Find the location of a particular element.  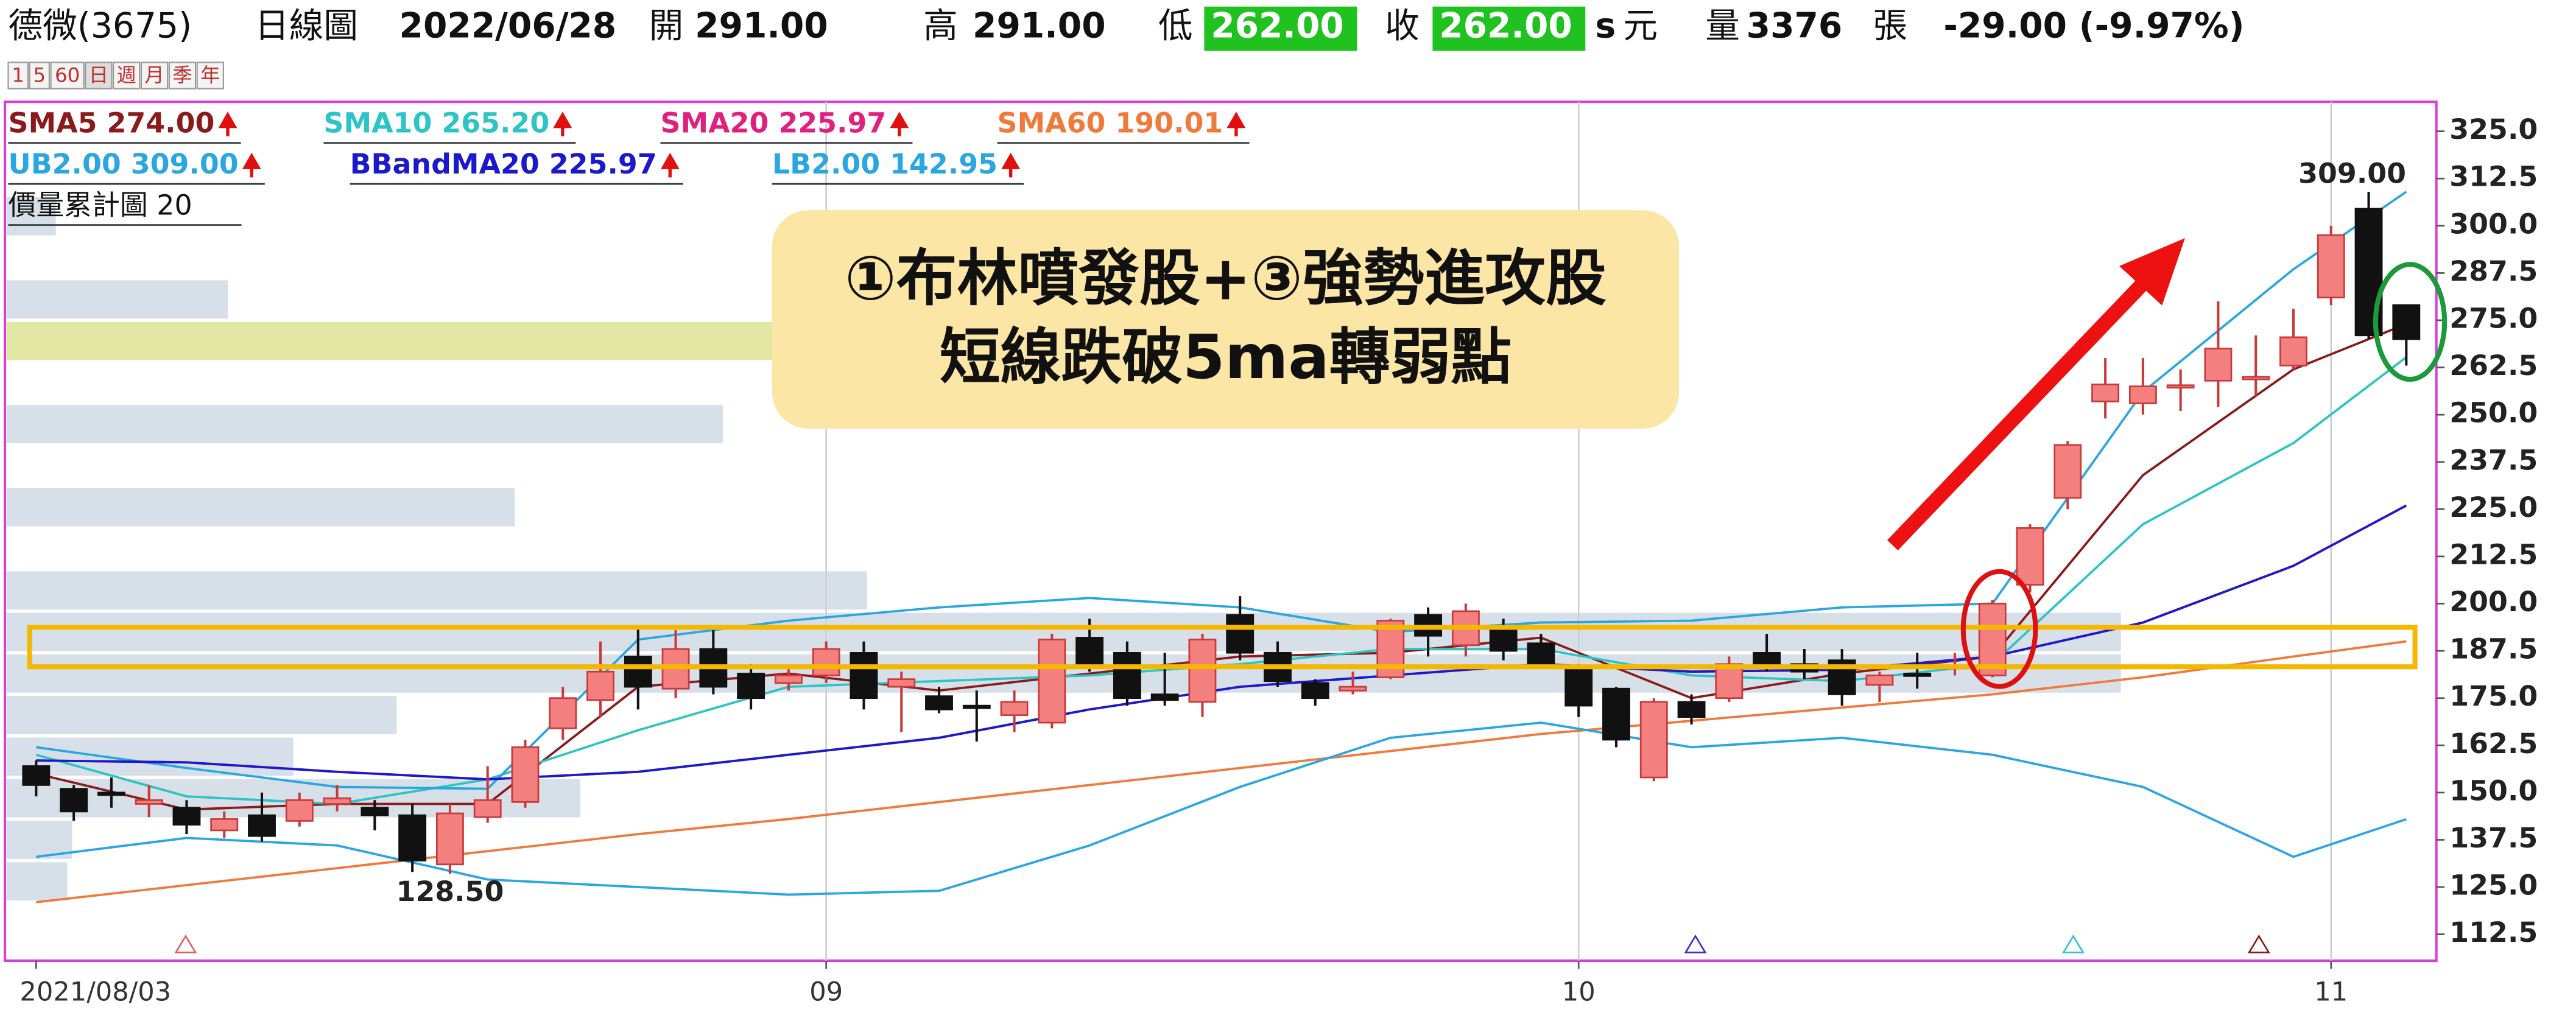

y-tick-label: 250.0 is located at coordinates (2493, 412).